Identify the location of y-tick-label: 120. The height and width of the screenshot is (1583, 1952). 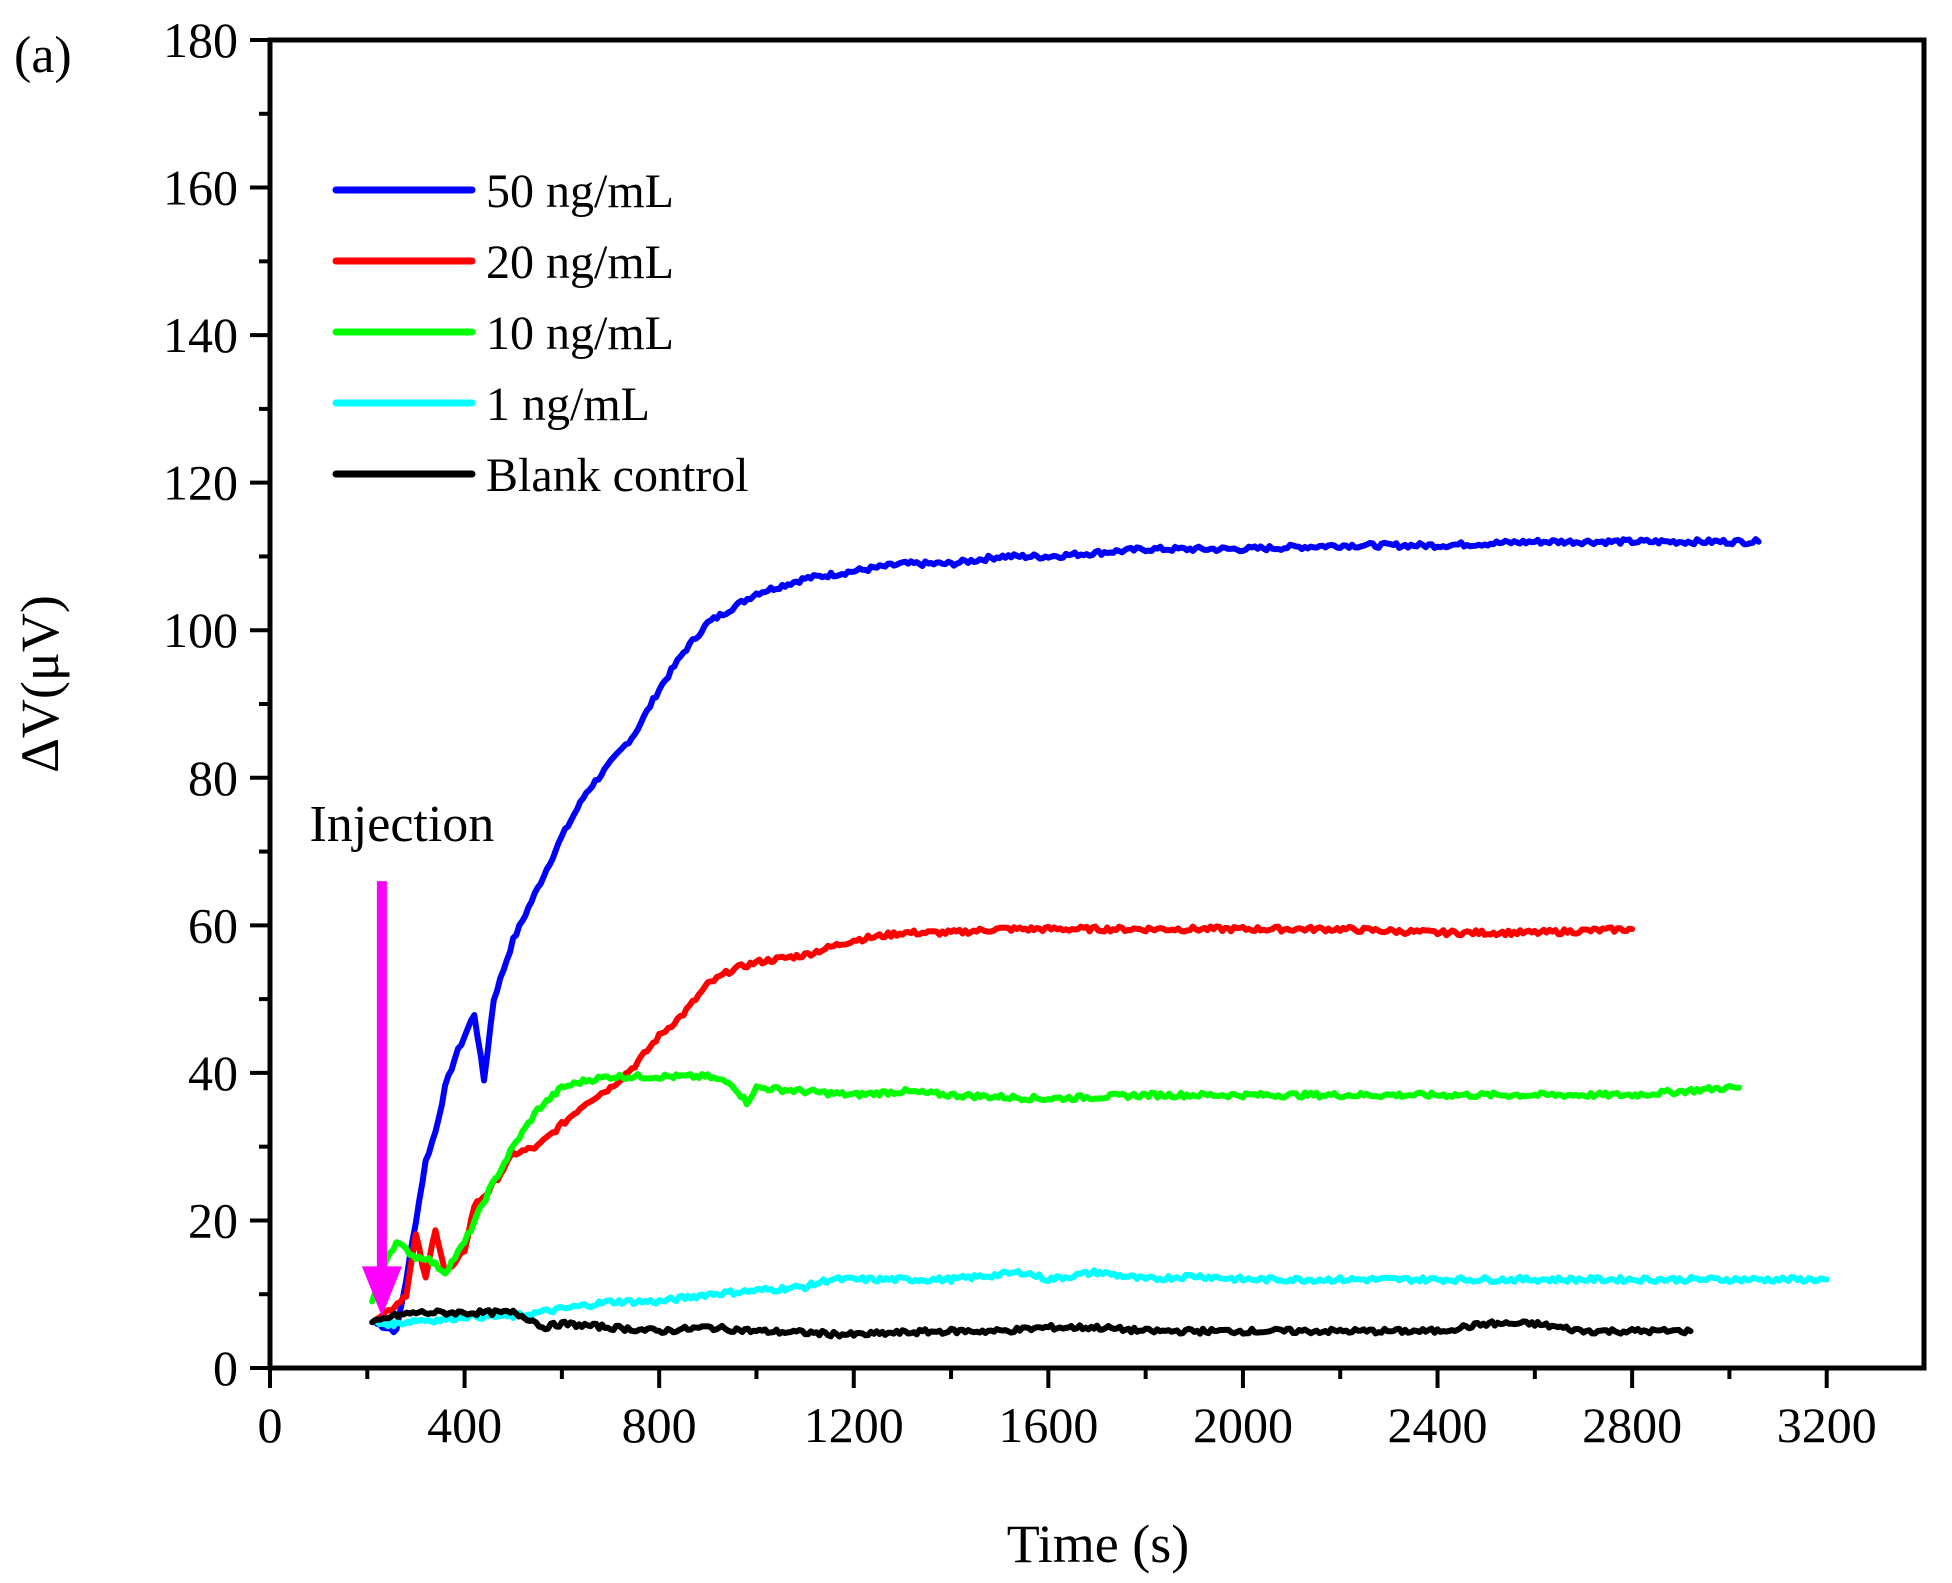
(200, 483).